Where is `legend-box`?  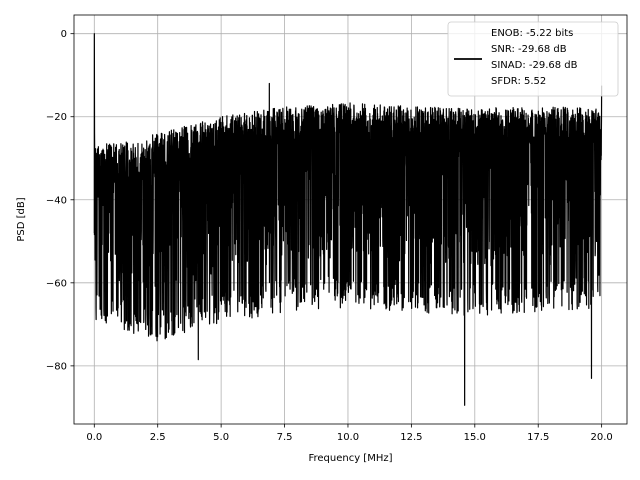 legend-box is located at coordinates (533, 59).